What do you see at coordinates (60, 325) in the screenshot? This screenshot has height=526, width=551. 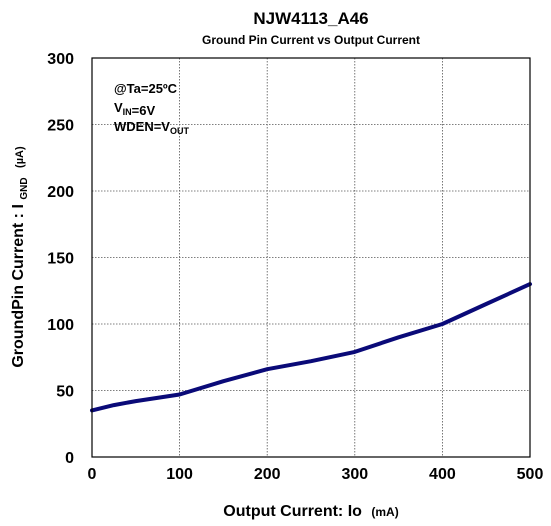 I see `y-tick-label: 100` at bounding box center [60, 325].